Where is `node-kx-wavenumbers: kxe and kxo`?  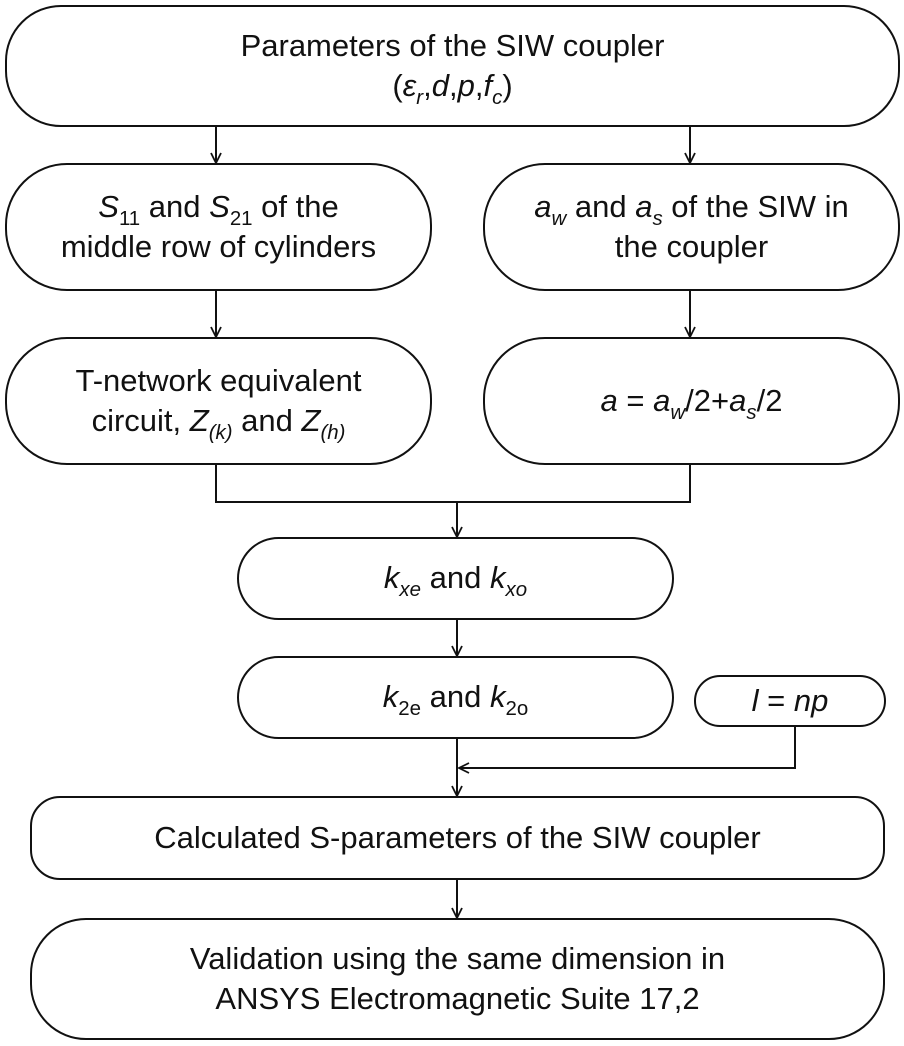 node-kx-wavenumbers: kxe and kxo is located at coordinates (455, 578).